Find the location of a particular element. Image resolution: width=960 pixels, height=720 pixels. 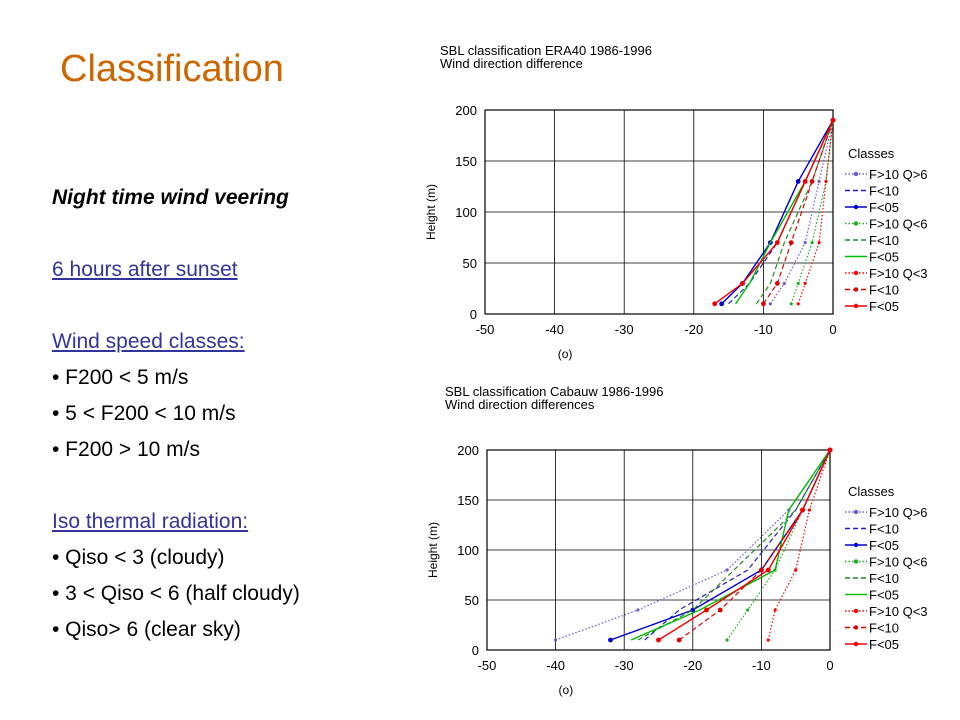

chart-title: SBL classification ERA40 1986-1996 is located at coordinates (546, 50).